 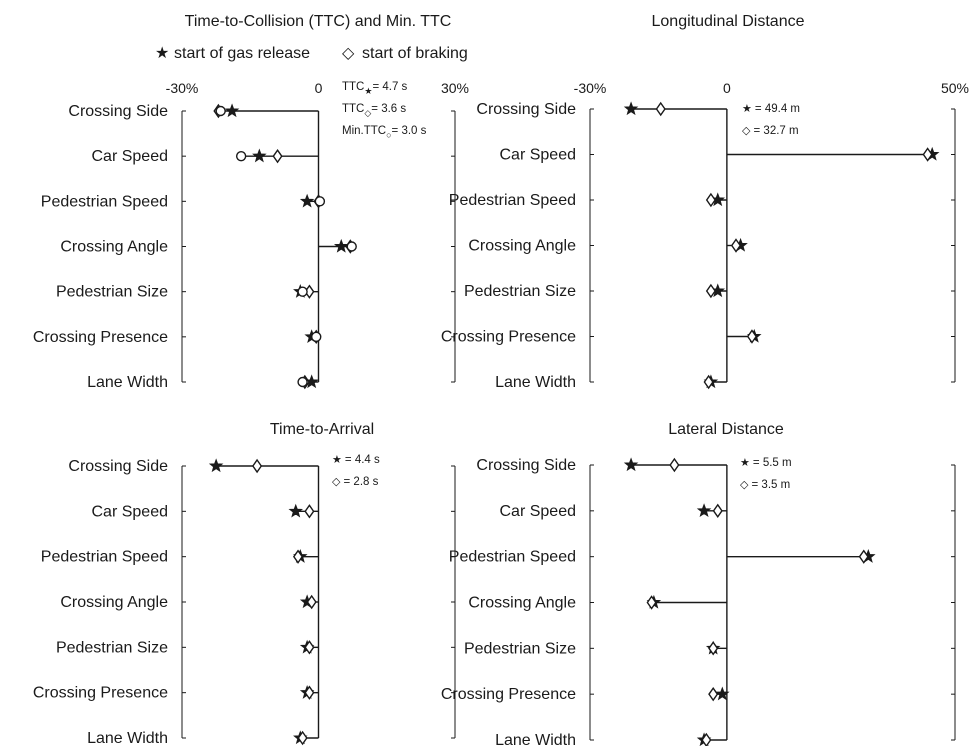 I want to click on stat-annotation: Min.TTC○= 3.0 s, so click(x=384, y=132).